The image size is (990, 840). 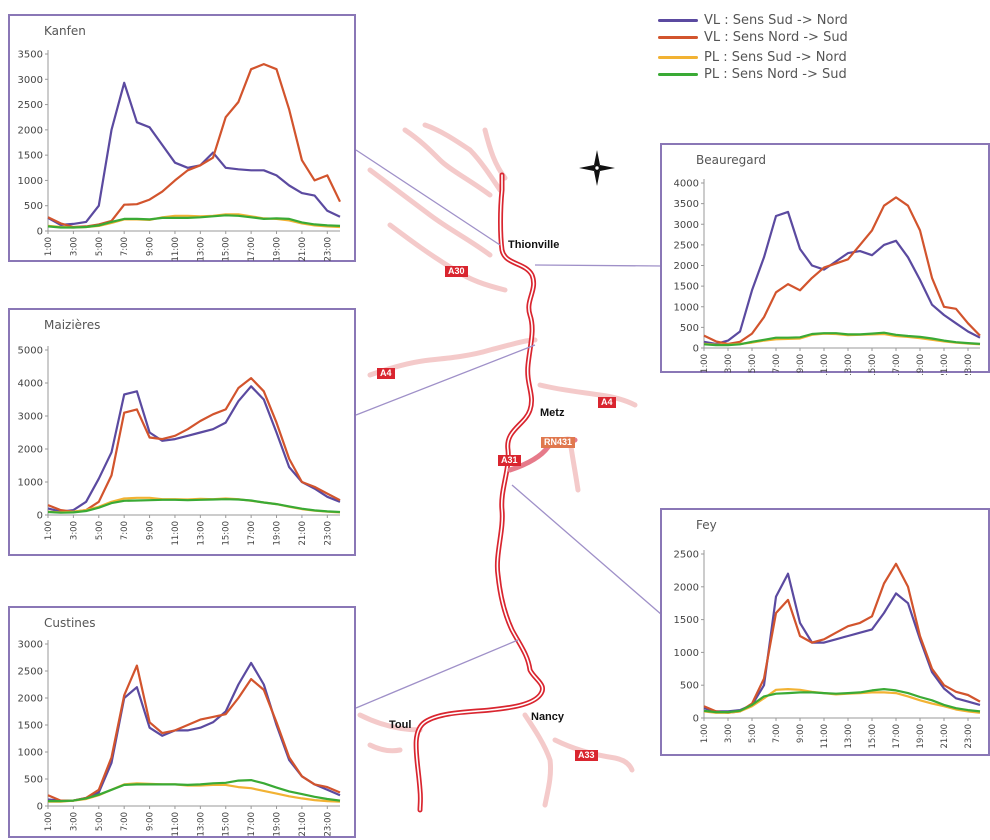 What do you see at coordinates (586, 755) in the screenshot?
I see `road-badge-a33: A33` at bounding box center [586, 755].